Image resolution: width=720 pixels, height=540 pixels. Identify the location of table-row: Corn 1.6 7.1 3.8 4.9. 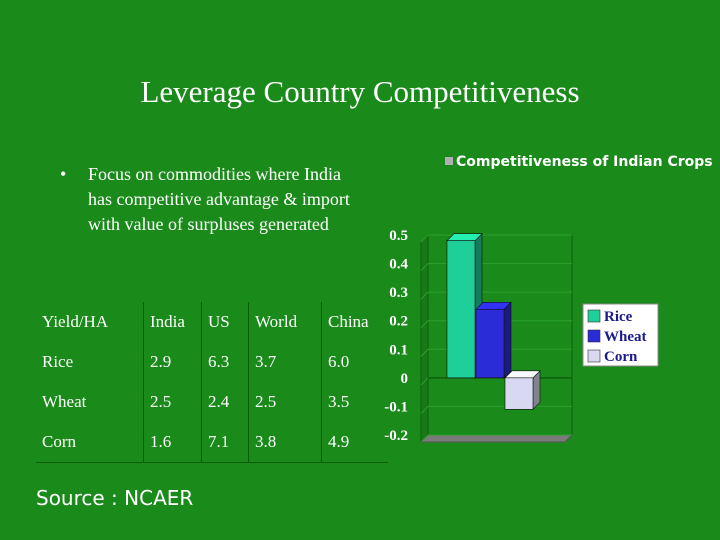
(212, 442).